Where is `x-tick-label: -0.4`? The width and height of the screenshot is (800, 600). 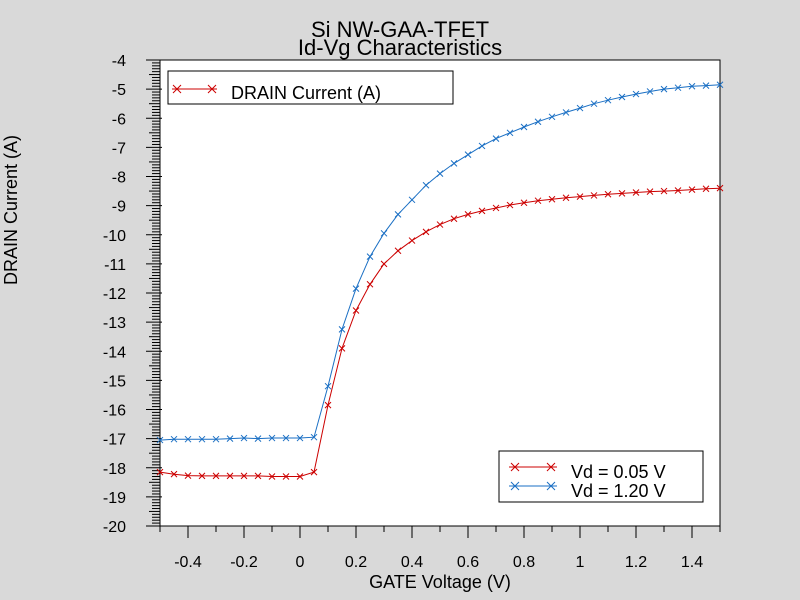 x-tick-label: -0.4 is located at coordinates (188, 562).